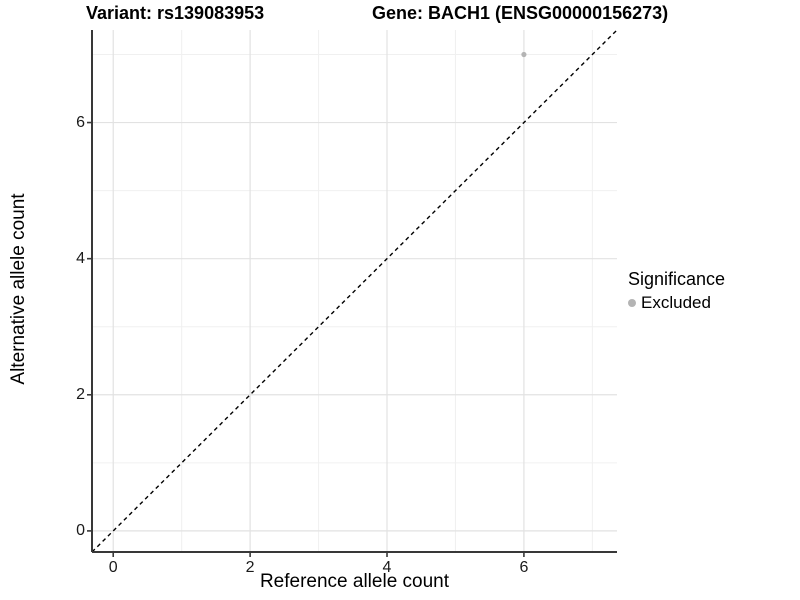 The image size is (800, 600). I want to click on x-tick-label: 4, so click(387, 567).